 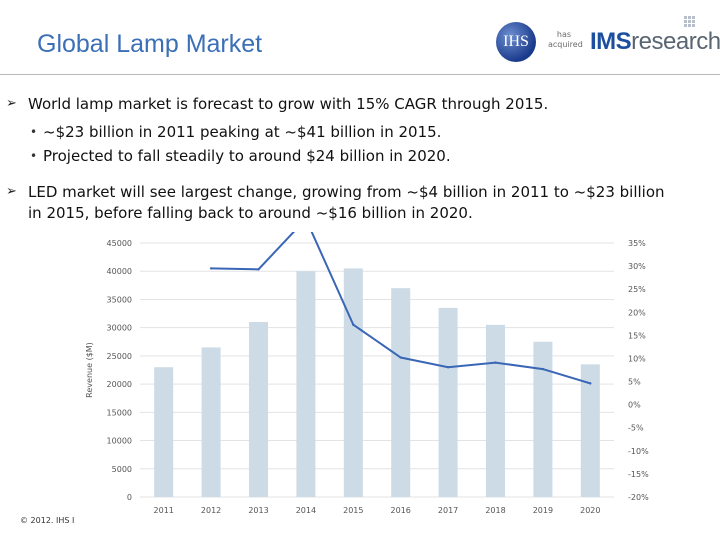 I want to click on y2-tick-label: 0%, so click(x=634, y=405).